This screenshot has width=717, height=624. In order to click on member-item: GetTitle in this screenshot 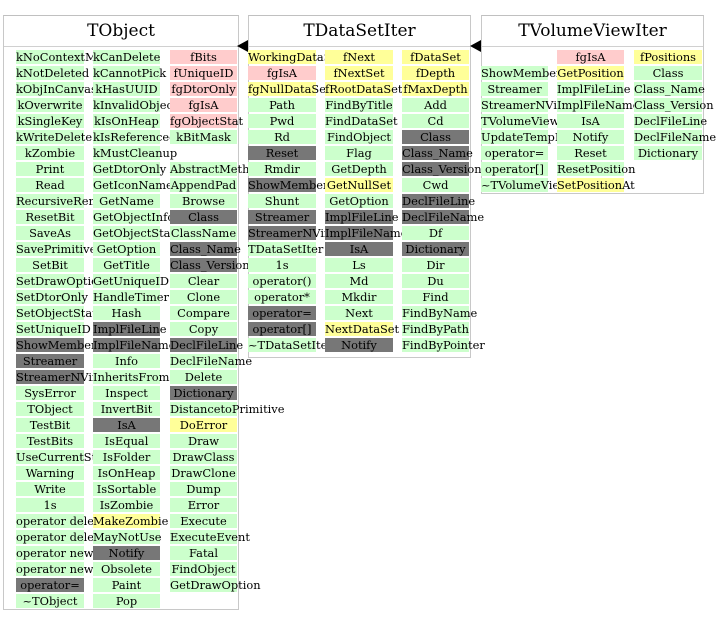, I will do `click(126, 265)`.